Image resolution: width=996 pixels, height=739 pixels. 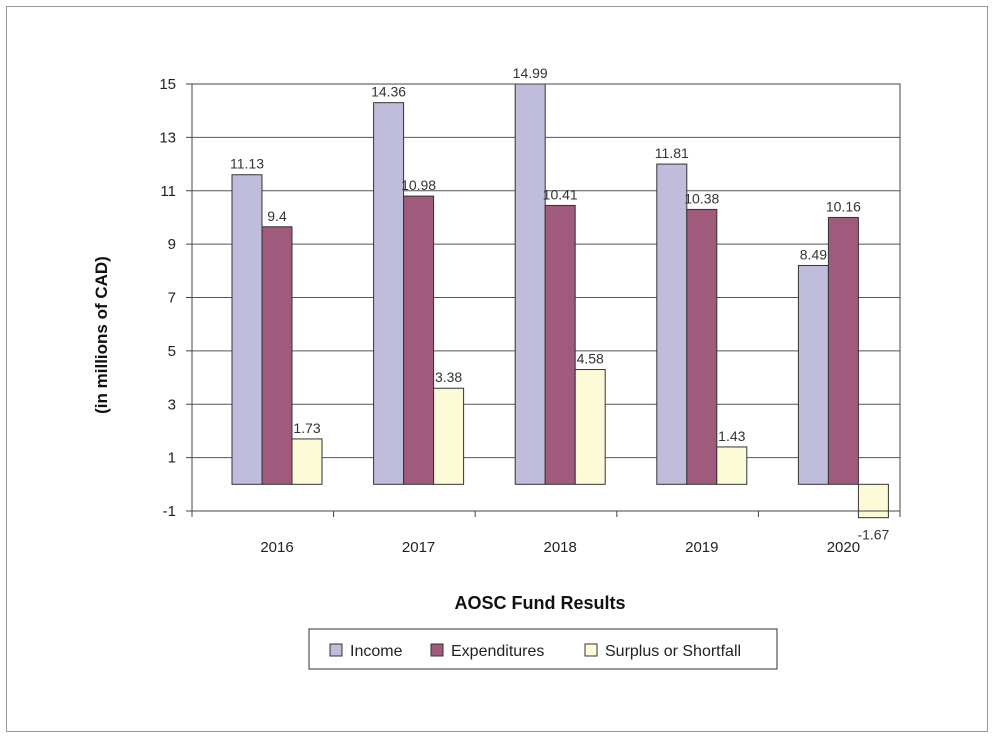 What do you see at coordinates (101, 335) in the screenshot?
I see `y-axis-label: (in millions of CAD)` at bounding box center [101, 335].